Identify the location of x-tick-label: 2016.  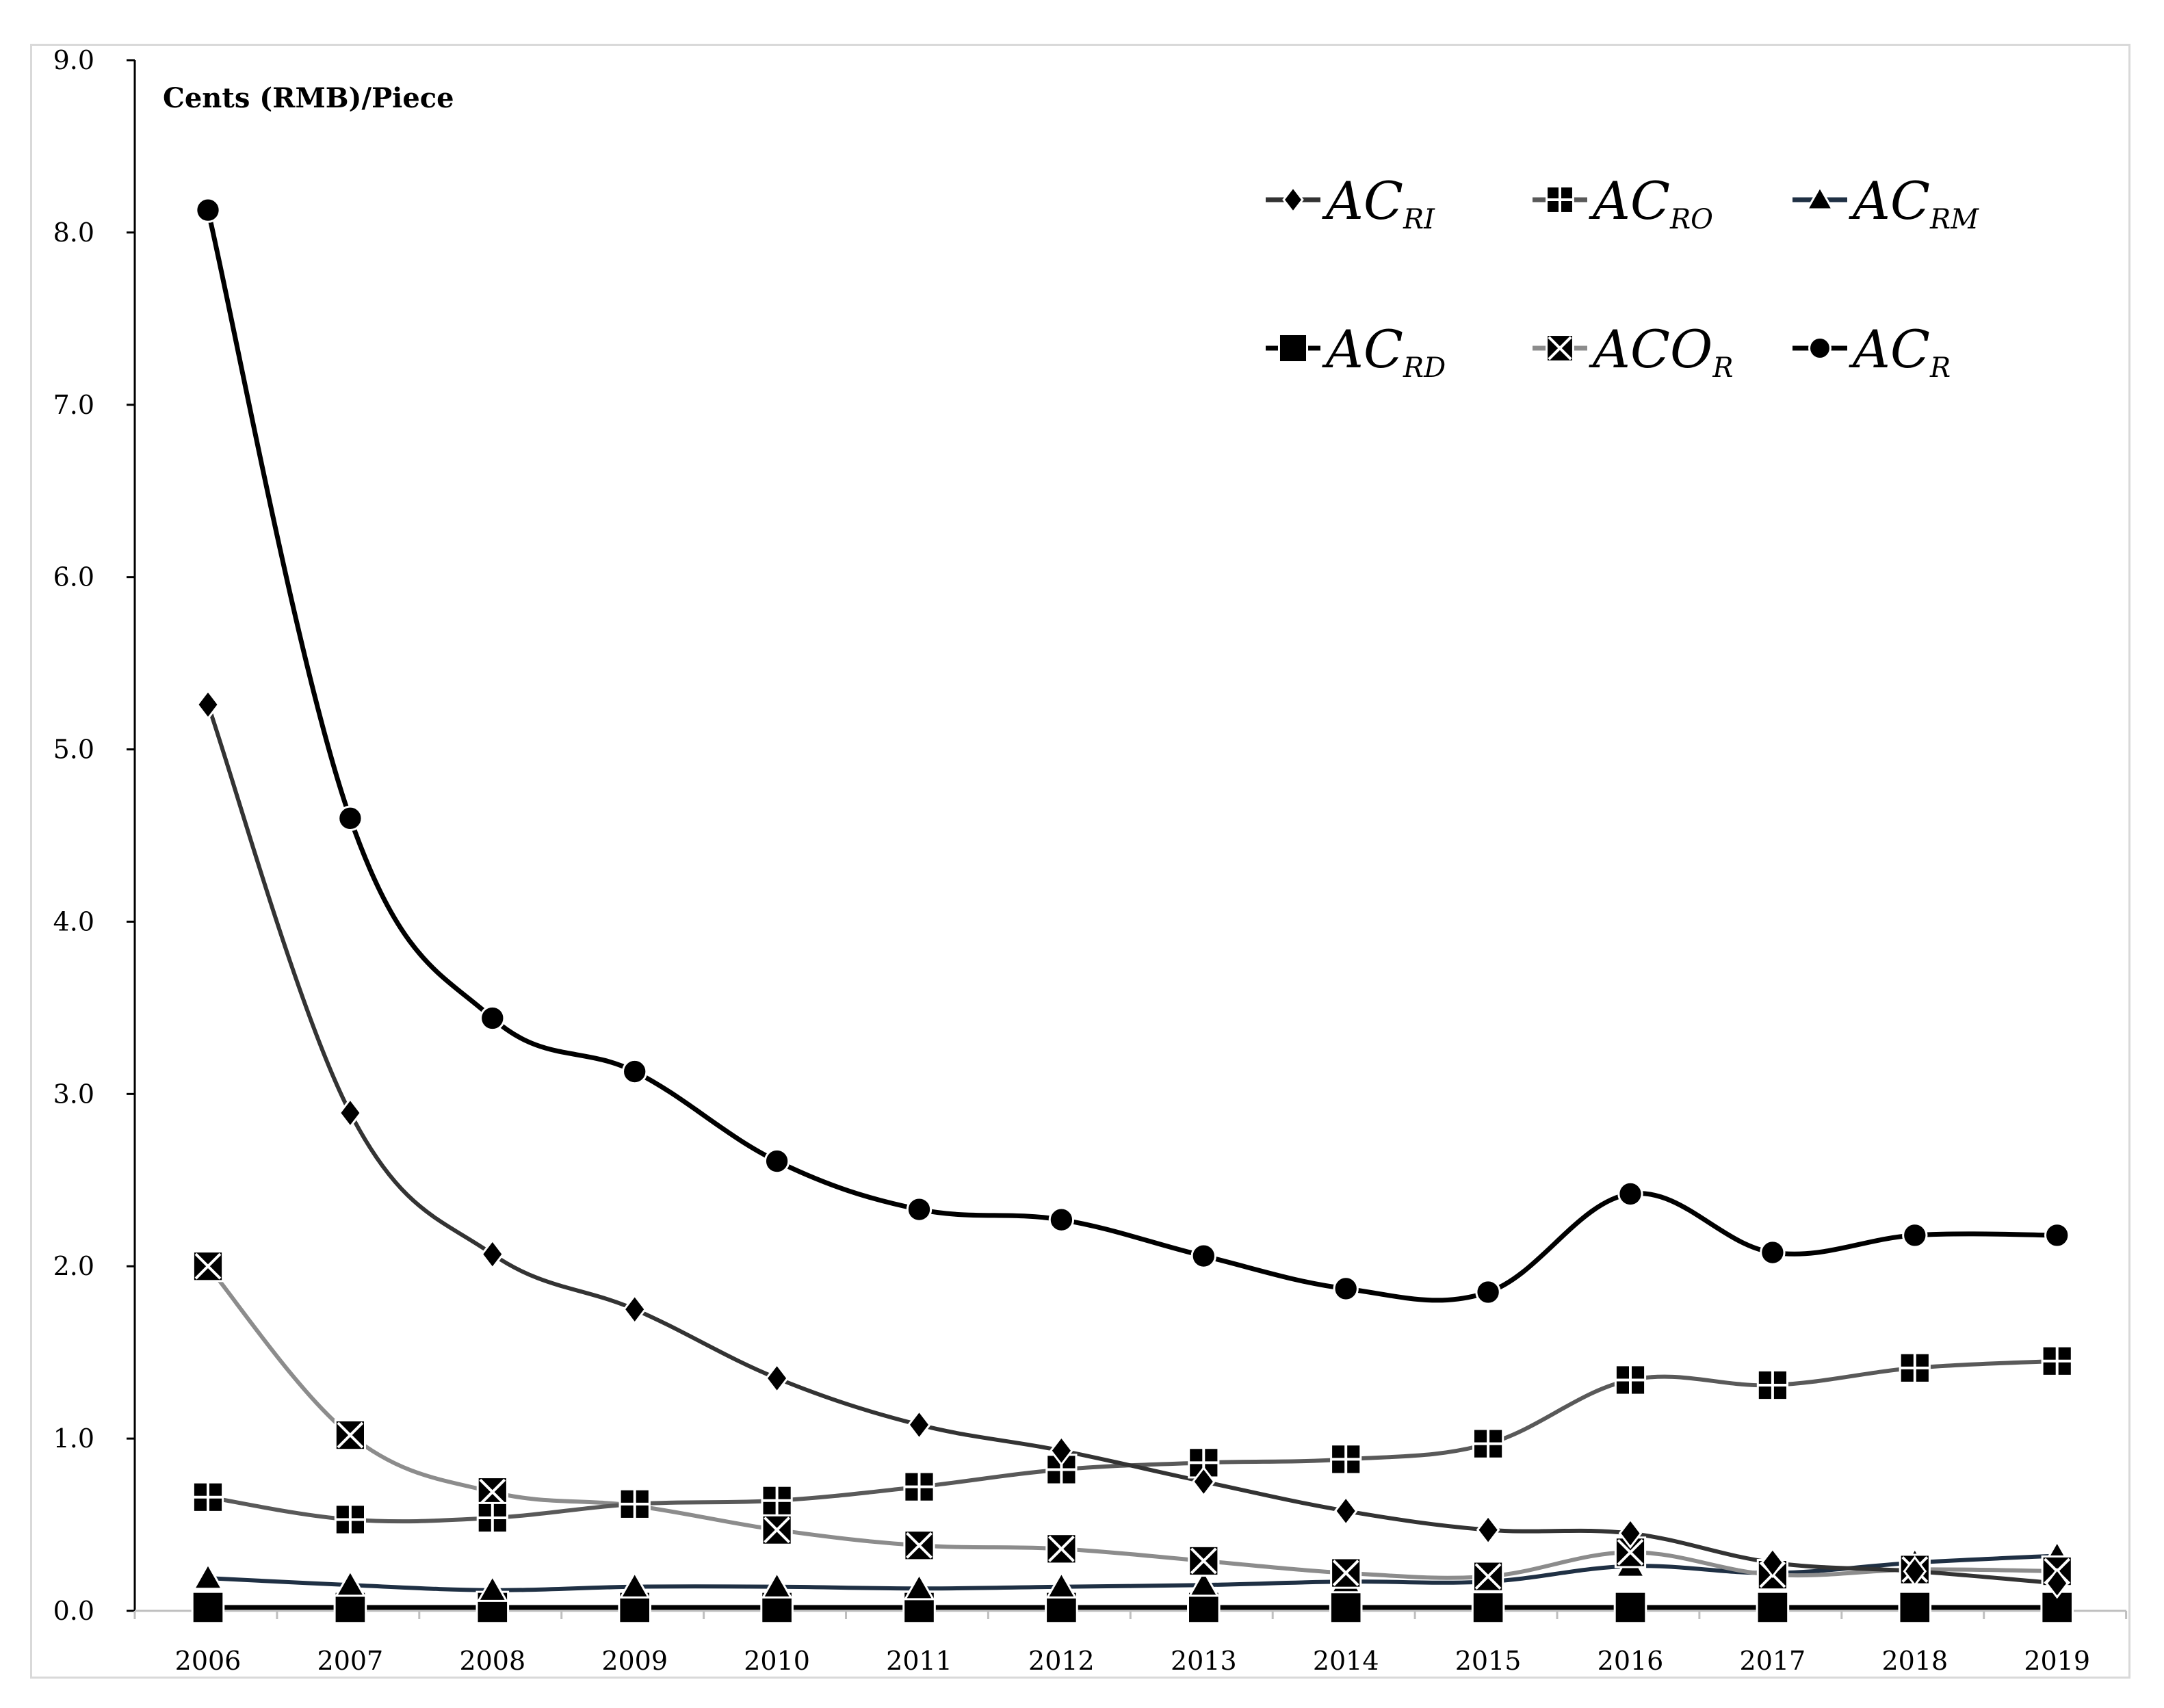
(1631, 1661).